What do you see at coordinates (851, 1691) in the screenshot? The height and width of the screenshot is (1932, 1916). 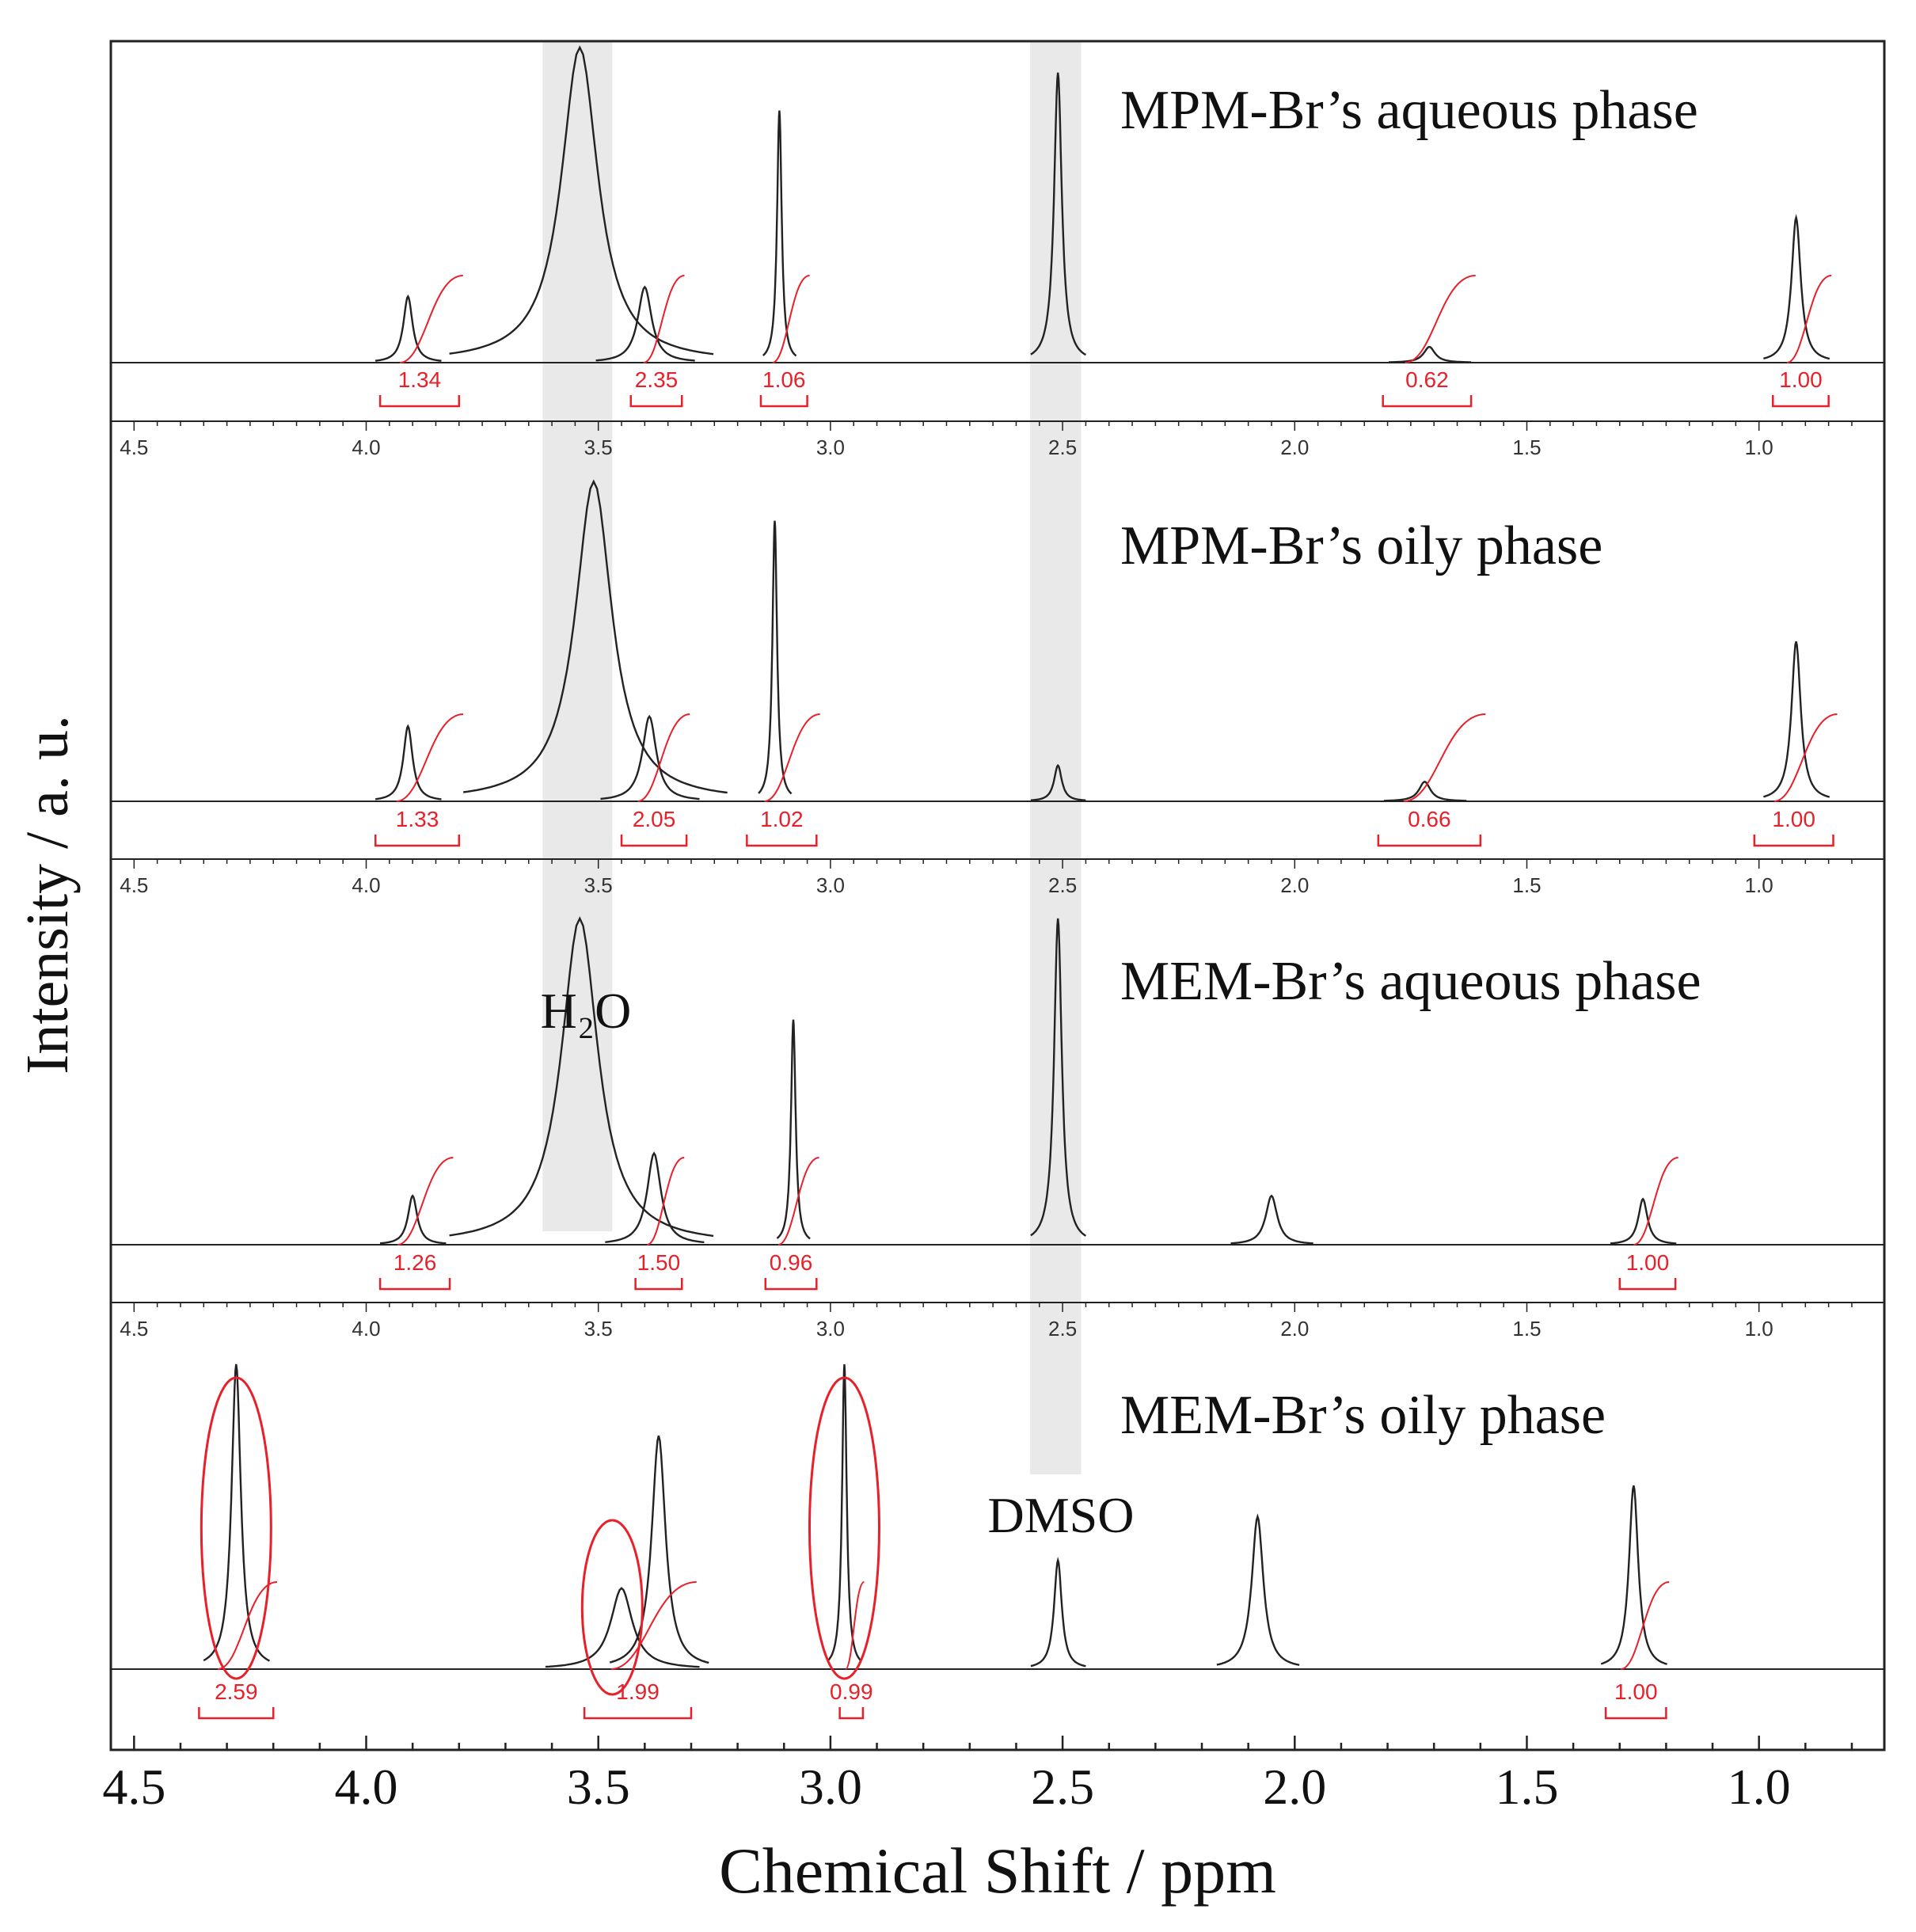 I see `integral-value: 0.99` at bounding box center [851, 1691].